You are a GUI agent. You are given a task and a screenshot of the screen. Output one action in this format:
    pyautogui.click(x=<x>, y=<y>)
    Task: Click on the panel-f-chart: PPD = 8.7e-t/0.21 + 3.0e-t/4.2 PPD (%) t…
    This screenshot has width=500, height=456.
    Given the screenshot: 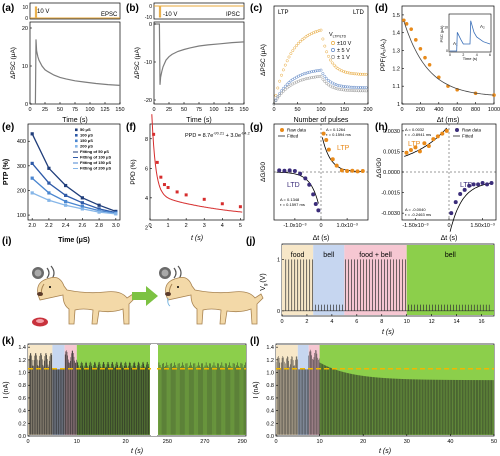 What is the action you would take?
    pyautogui.click(x=190, y=182)
    